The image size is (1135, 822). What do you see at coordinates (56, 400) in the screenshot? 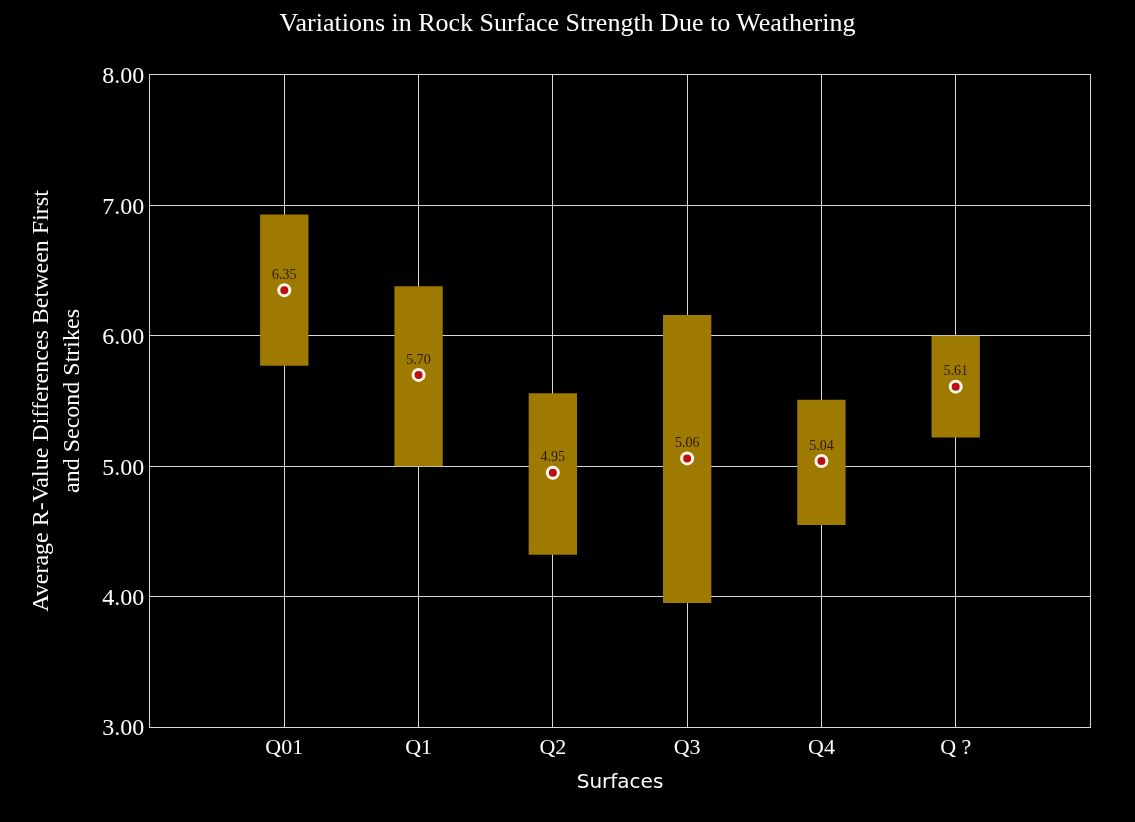
I see `y-axis-title: Average R-Value Differences Between First and Second Strikes` at bounding box center [56, 400].